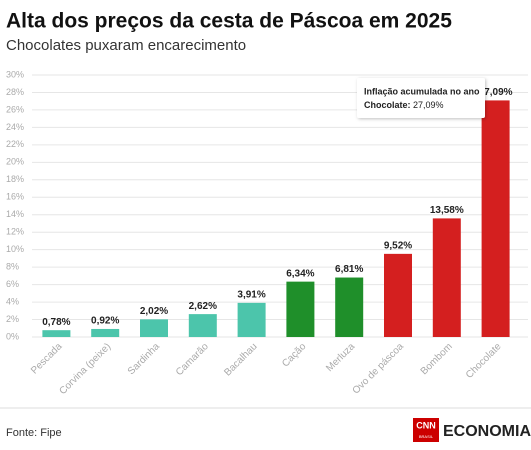 This screenshot has width=531, height=450. What do you see at coordinates (15, 162) in the screenshot?
I see `y-tick-label: 20%` at bounding box center [15, 162].